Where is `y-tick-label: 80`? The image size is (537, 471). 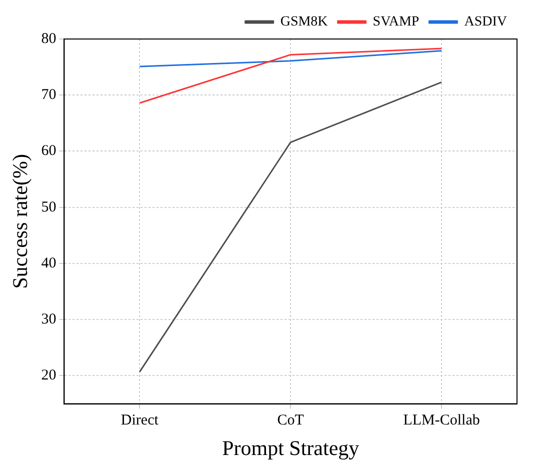 y-tick-label: 80 is located at coordinates (48, 38).